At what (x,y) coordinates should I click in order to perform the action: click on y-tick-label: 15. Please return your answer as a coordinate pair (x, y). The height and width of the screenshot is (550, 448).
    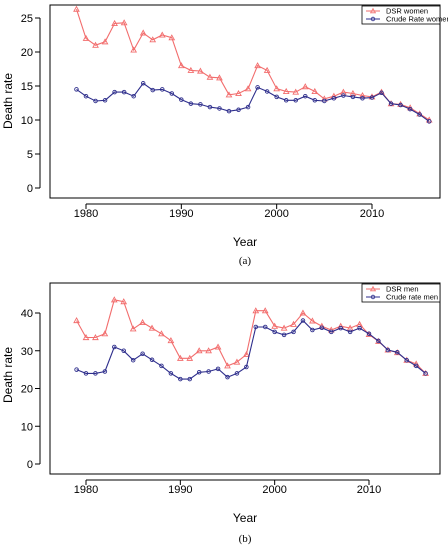
    Looking at the image, I should click on (27, 87).